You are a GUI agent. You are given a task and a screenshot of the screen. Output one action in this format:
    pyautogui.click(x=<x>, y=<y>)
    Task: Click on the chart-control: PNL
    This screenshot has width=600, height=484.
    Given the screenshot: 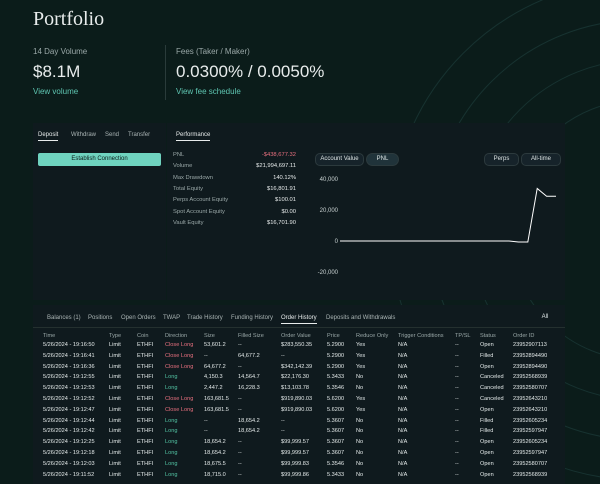 What is the action you would take?
    pyautogui.click(x=382, y=159)
    